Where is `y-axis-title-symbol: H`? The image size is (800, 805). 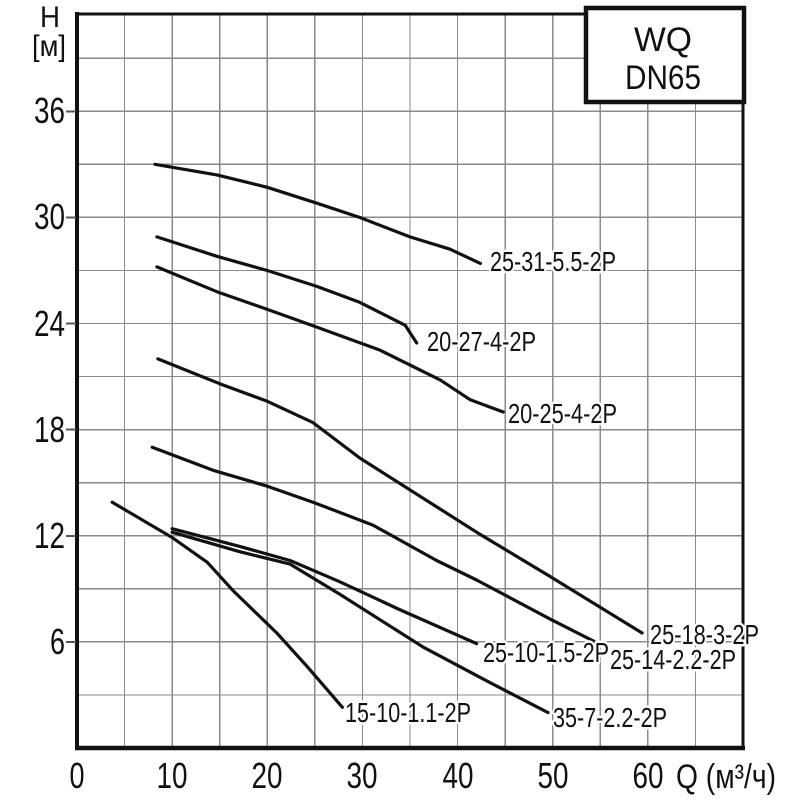
y-axis-title-symbol: H is located at coordinates (50, 17).